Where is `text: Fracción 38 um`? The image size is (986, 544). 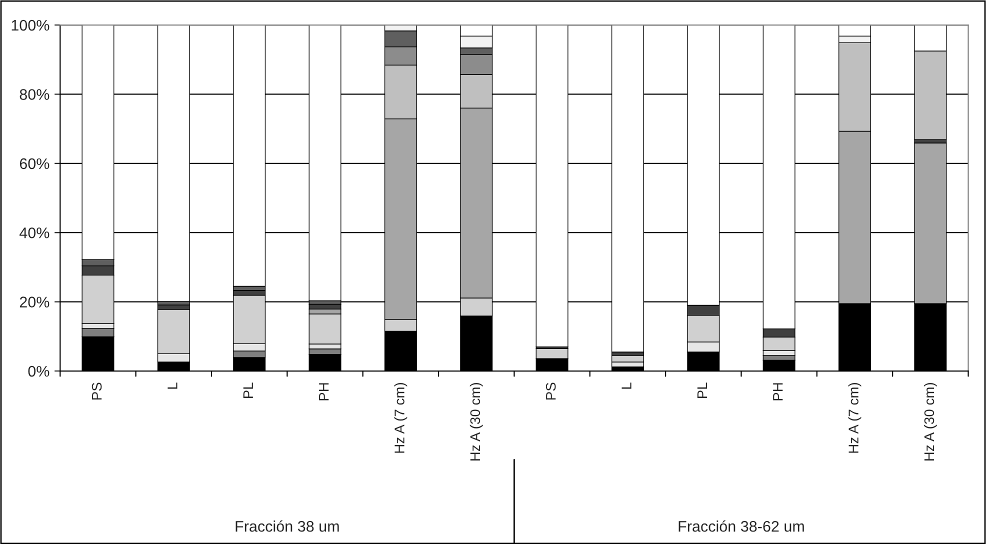 text: Fracción 38 um is located at coordinates (287, 526).